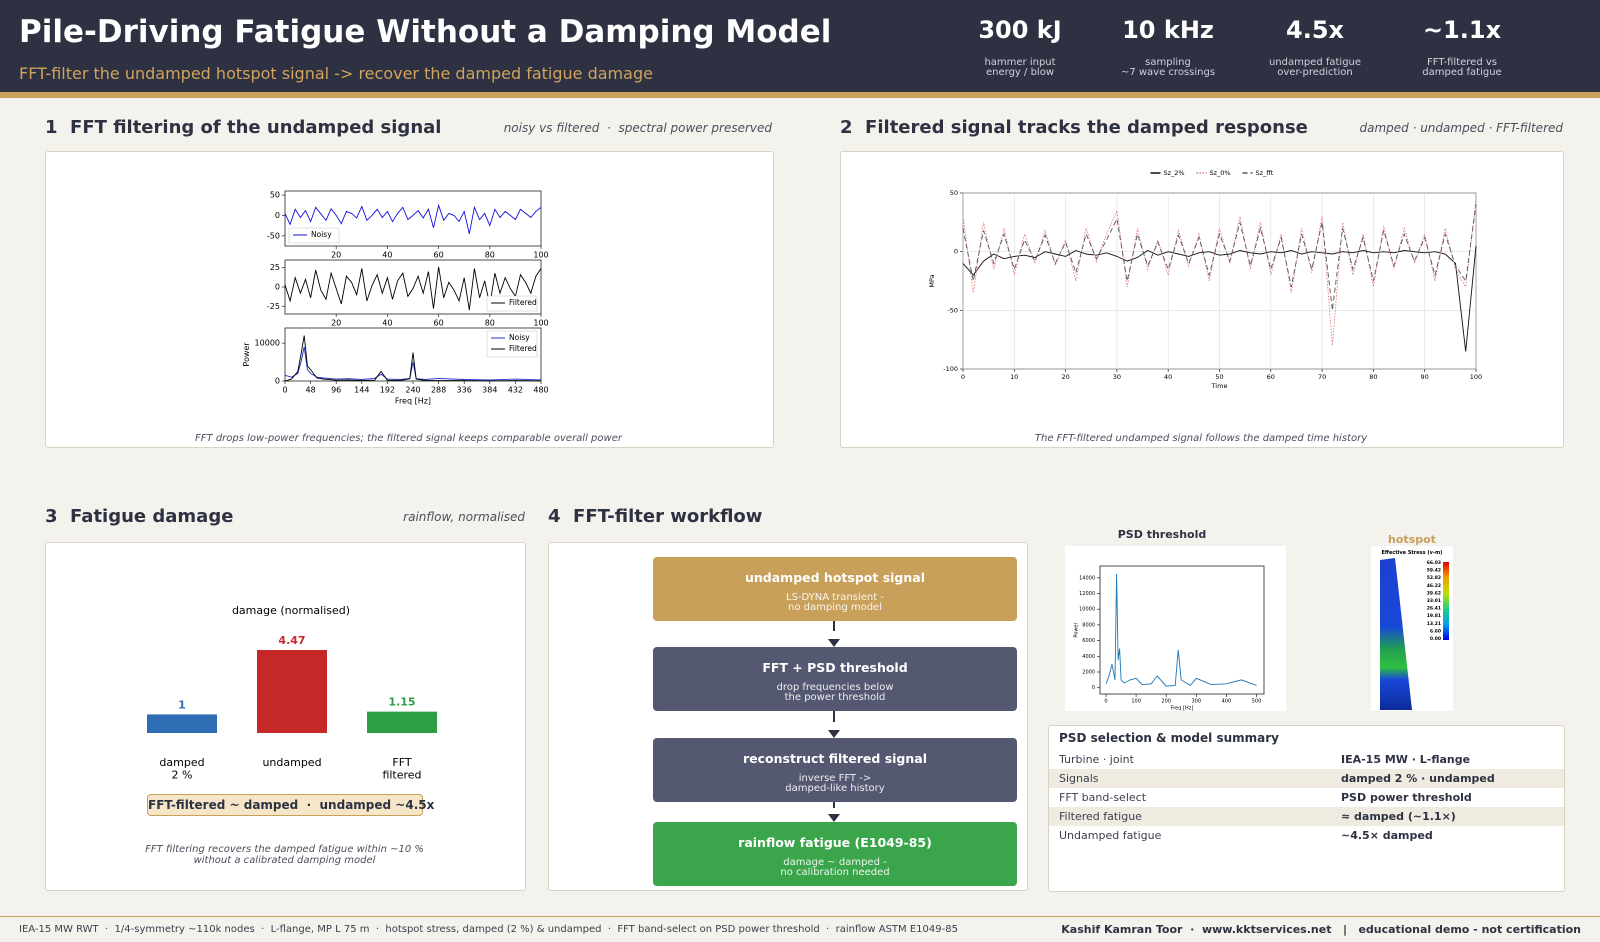  Describe the element at coordinates (275, 267) in the screenshot. I see `y-tick-label: 25` at that location.